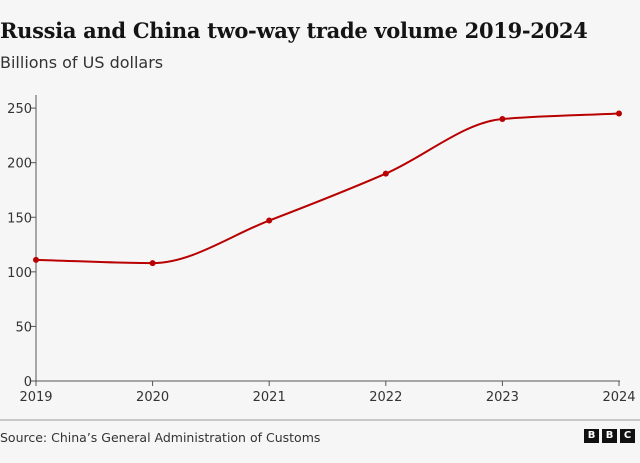 Image resolution: width=640 pixels, height=463 pixels. Describe the element at coordinates (28, 382) in the screenshot. I see `y-tick-label: 0` at that location.